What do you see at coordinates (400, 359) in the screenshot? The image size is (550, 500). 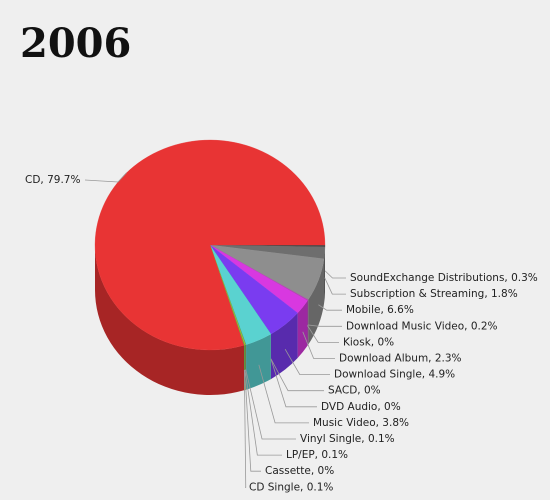 I see `data-label: Download Album, 2.3%` at bounding box center [400, 359].